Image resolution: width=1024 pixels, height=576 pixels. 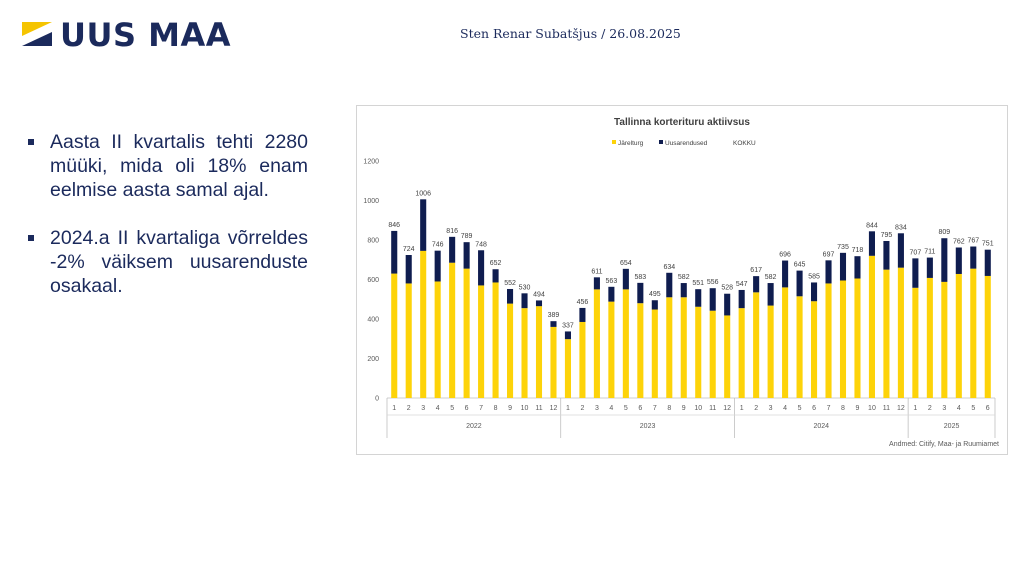 What do you see at coordinates (698, 283) in the screenshot?
I see `total-data-label: 551` at bounding box center [698, 283].